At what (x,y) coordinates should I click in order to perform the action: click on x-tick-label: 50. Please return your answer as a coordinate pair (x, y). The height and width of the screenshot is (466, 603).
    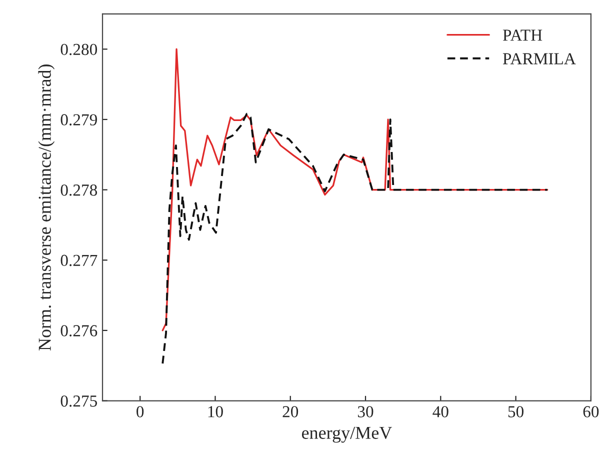
    Looking at the image, I should click on (516, 412).